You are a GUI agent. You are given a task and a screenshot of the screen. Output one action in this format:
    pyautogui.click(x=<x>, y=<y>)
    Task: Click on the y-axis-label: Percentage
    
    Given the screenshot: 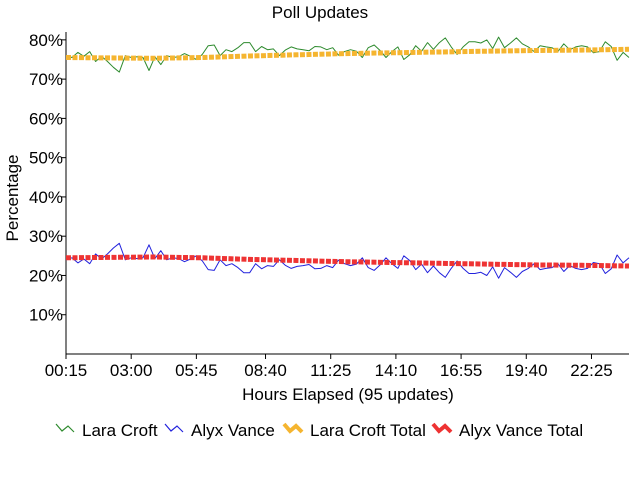 What is the action you would take?
    pyautogui.click(x=12, y=198)
    